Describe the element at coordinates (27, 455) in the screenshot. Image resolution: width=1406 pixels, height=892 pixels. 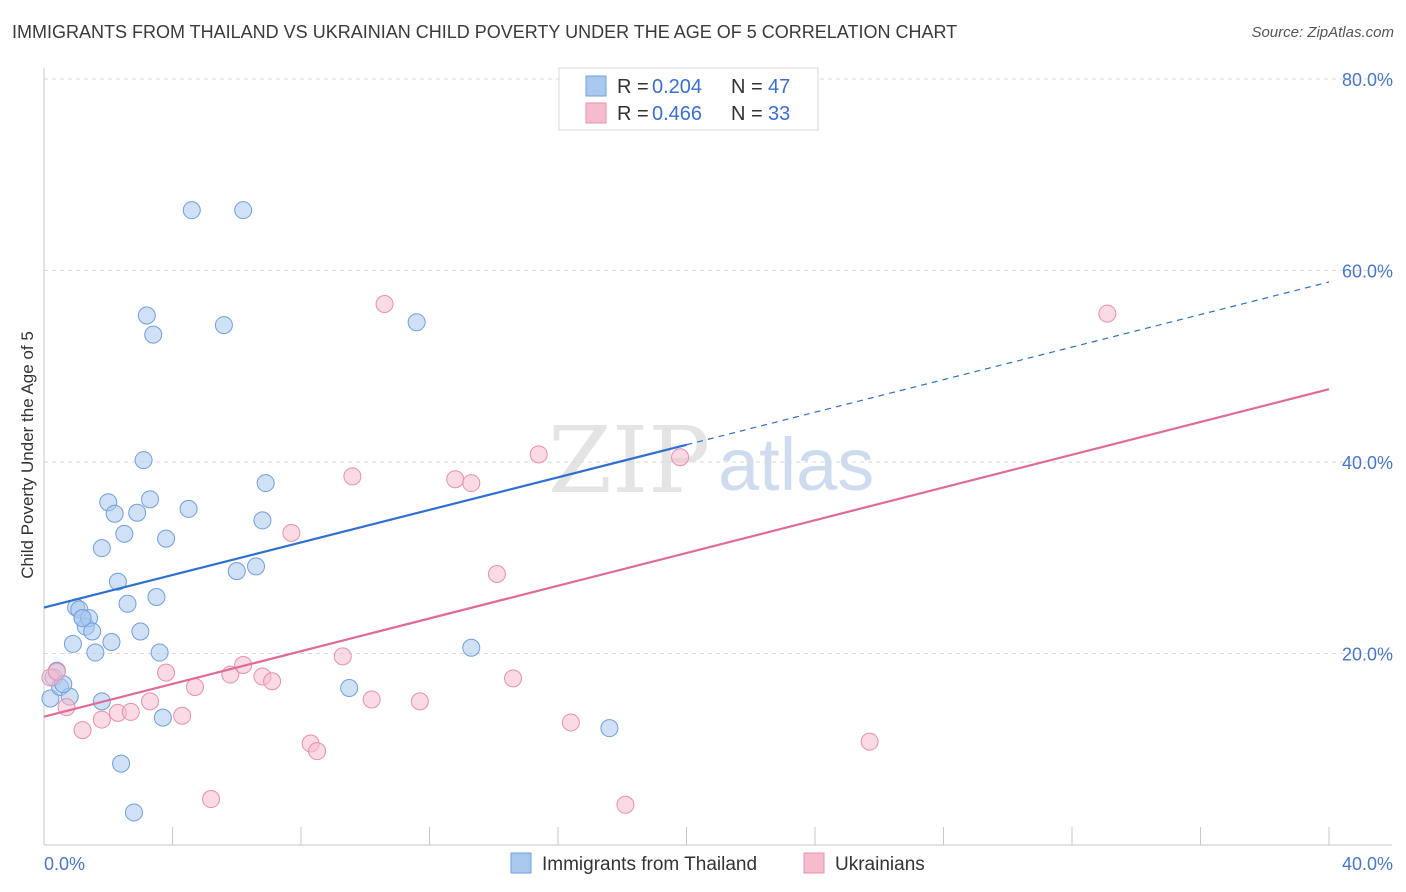
I see `y-axis-label: Child Poverty Under the Age of 5` at that location.